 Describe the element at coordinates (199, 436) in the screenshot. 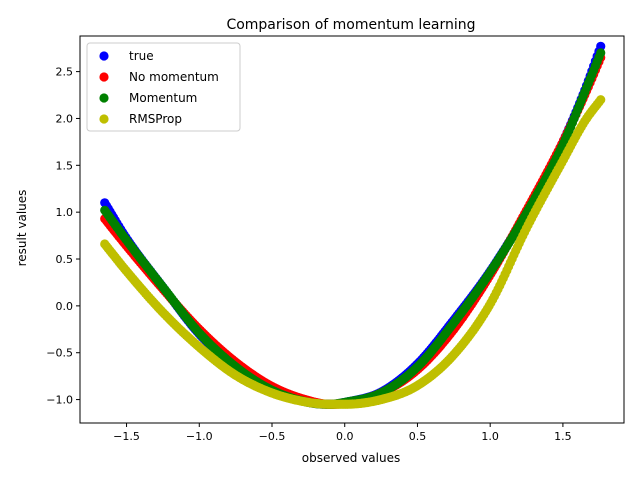

I see `x-tick-label: −1.0` at that location.